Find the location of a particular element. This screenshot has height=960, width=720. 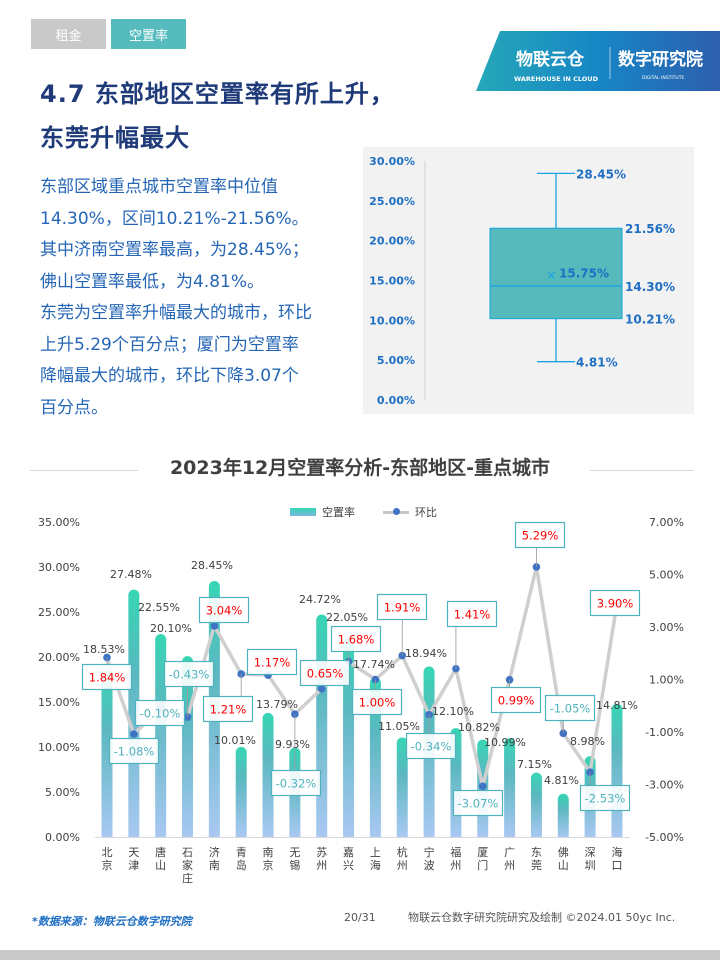

value-label: 22.55% is located at coordinates (159, 607).